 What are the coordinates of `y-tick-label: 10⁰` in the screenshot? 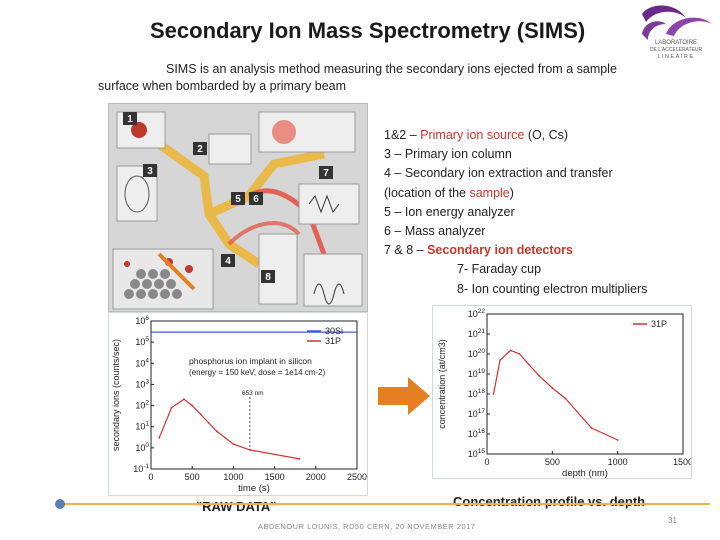 It's located at (142, 447).